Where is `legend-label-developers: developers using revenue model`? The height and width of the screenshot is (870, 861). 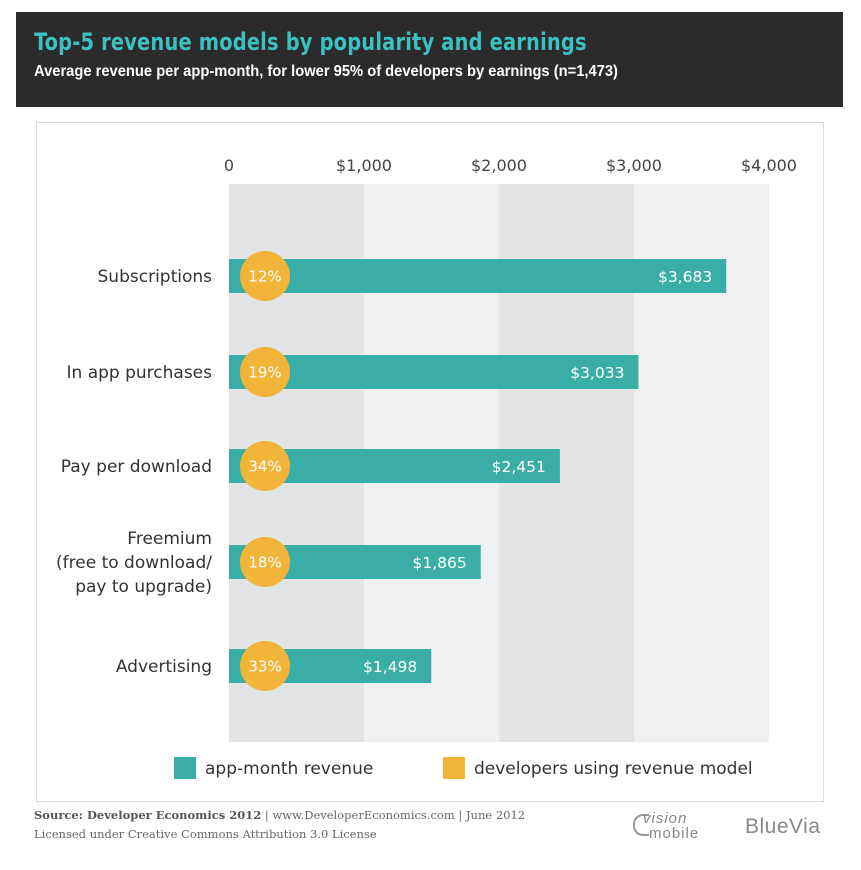
legend-label-developers: developers using revenue model is located at coordinates (613, 769).